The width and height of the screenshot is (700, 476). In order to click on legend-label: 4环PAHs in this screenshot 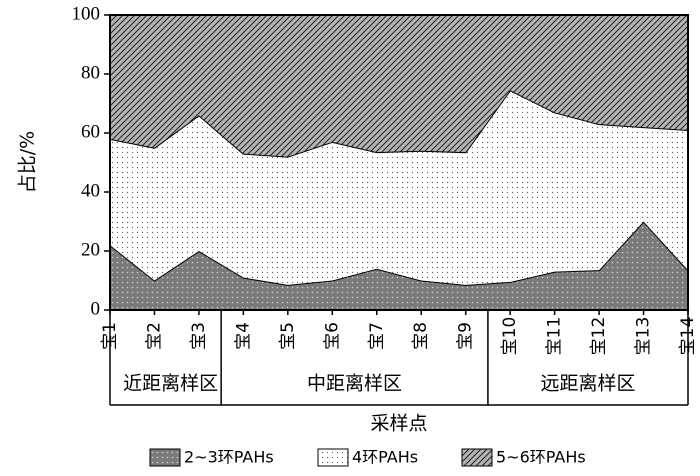, I will do `click(385, 457)`.